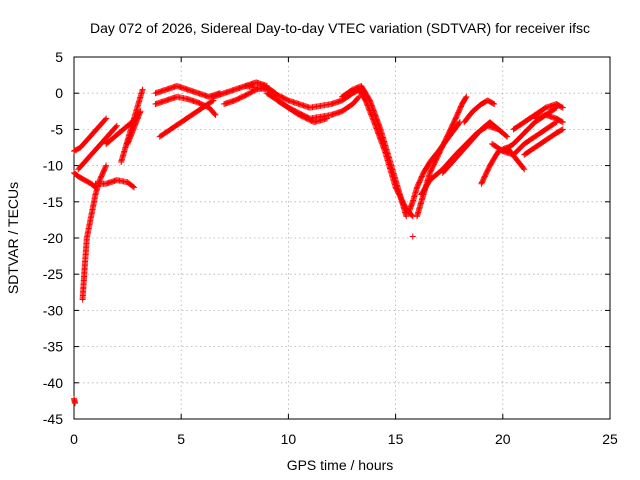 Image resolution: width=640 pixels, height=480 pixels. Describe the element at coordinates (13, 238) in the screenshot. I see `y-axis-label: SDTVAR / TECUs` at that location.